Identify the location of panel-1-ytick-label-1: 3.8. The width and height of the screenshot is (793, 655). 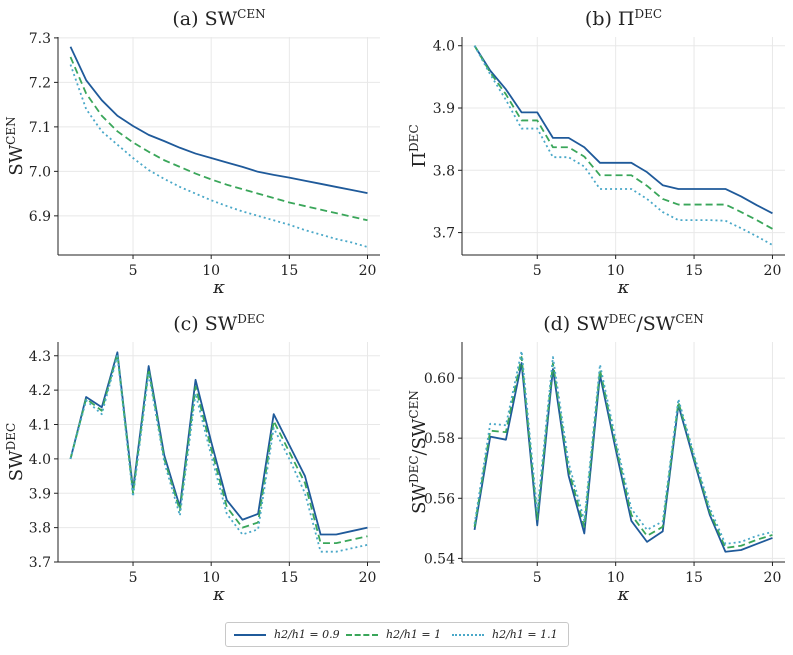
(444, 171).